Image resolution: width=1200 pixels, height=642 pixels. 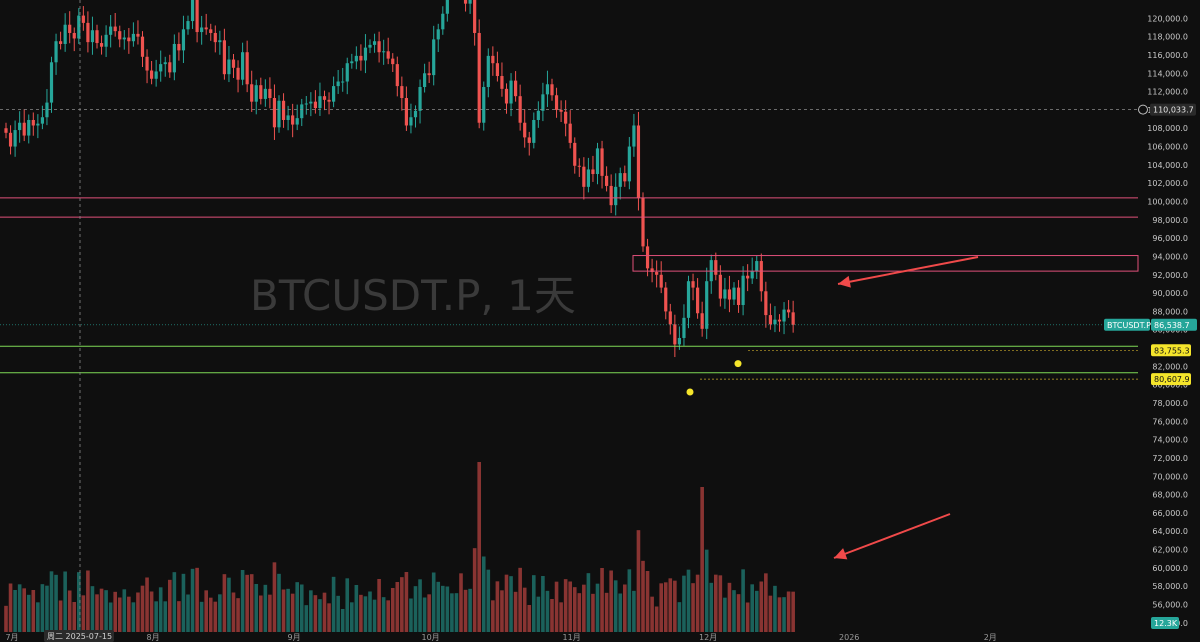 I want to click on date-tick-label: 9月, so click(x=294, y=637).